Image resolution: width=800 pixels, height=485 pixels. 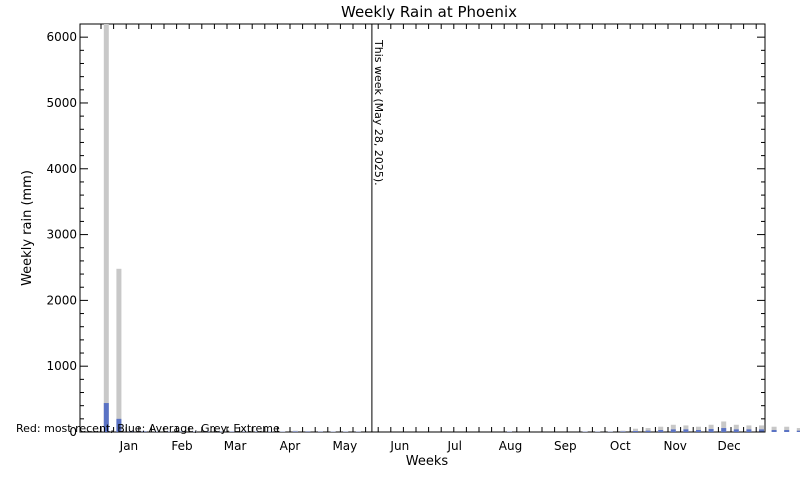 What do you see at coordinates (674, 446) in the screenshot?
I see `month-label: Nov` at bounding box center [674, 446].